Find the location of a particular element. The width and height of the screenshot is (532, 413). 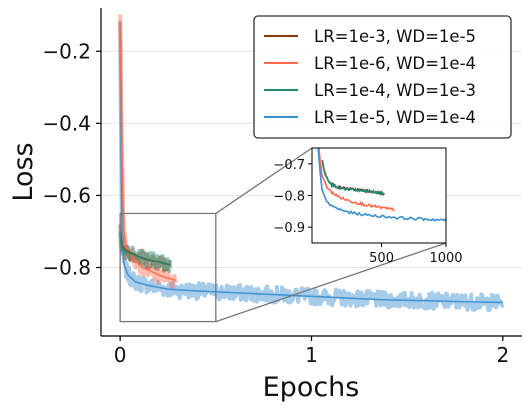

legend-label: LR=1e-3, WD=1e-5 is located at coordinates (395, 36).